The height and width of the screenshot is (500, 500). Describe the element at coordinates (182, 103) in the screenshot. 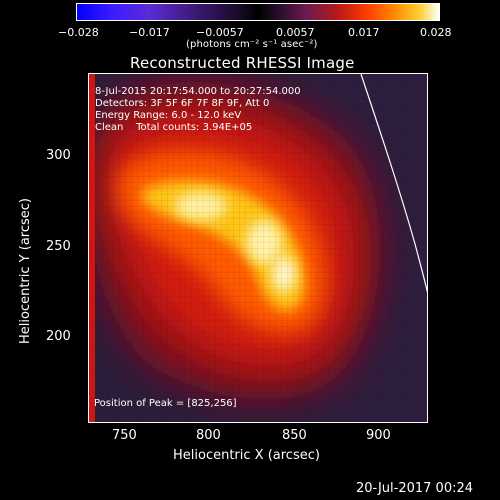

I see `detectors: Detectors: 3F 5F 6F 7F 8F 9F, Att 0` at that location.